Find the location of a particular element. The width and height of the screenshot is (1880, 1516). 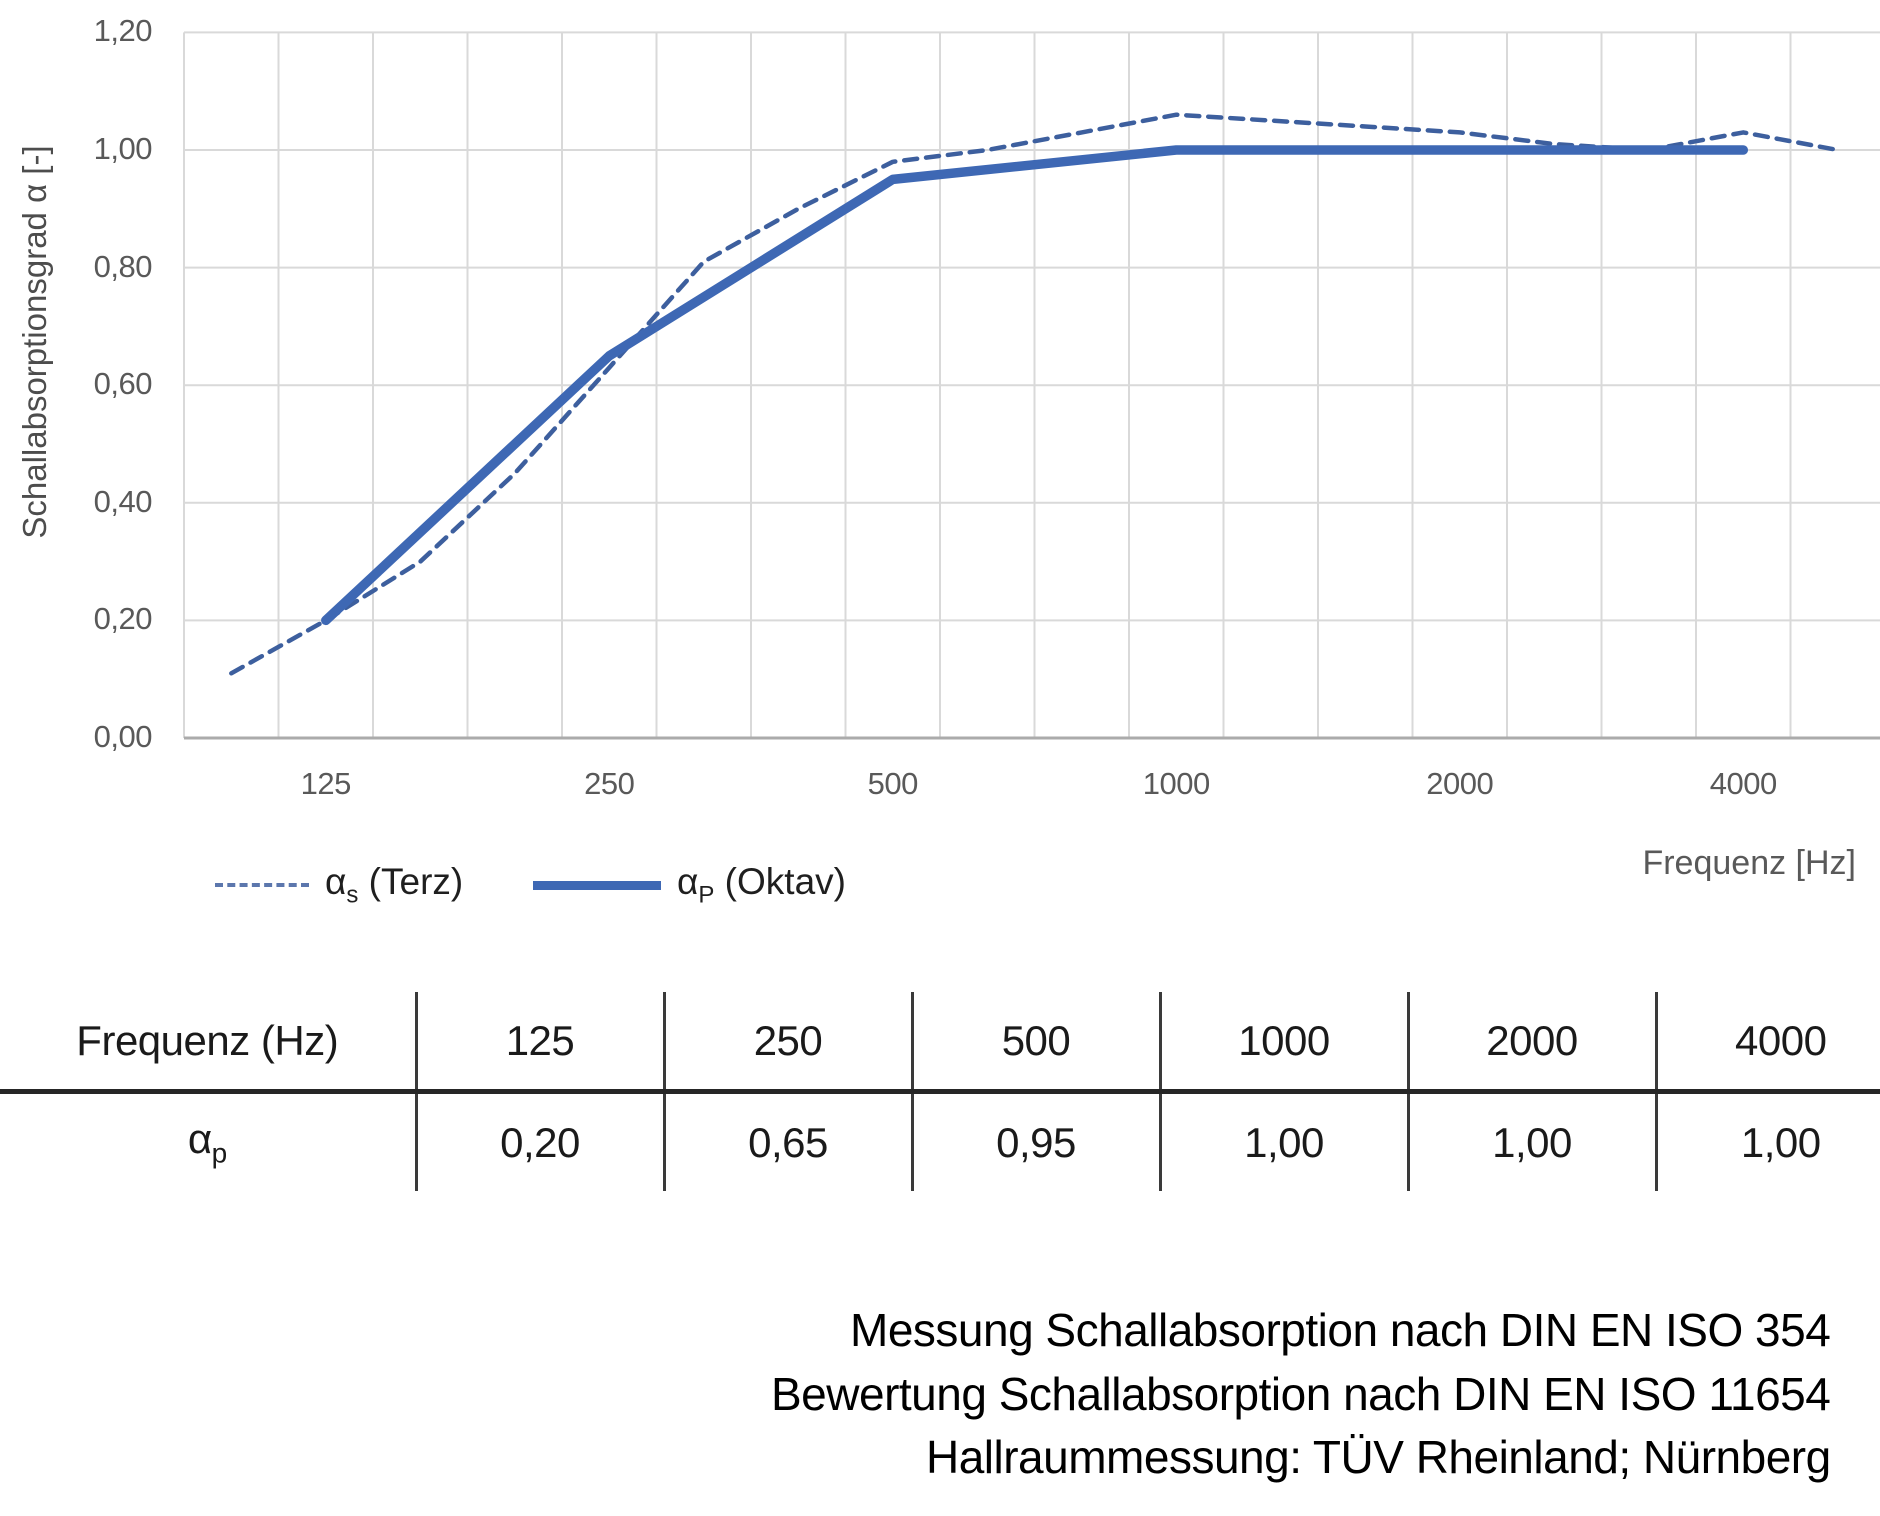

y-tick-label: 0,00 is located at coordinates (123, 736).